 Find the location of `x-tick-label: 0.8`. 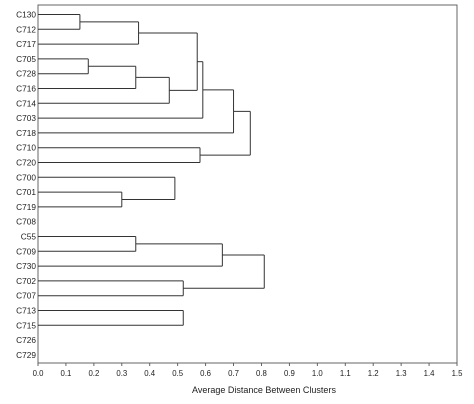

x-tick-label: 0.8 is located at coordinates (261, 373).